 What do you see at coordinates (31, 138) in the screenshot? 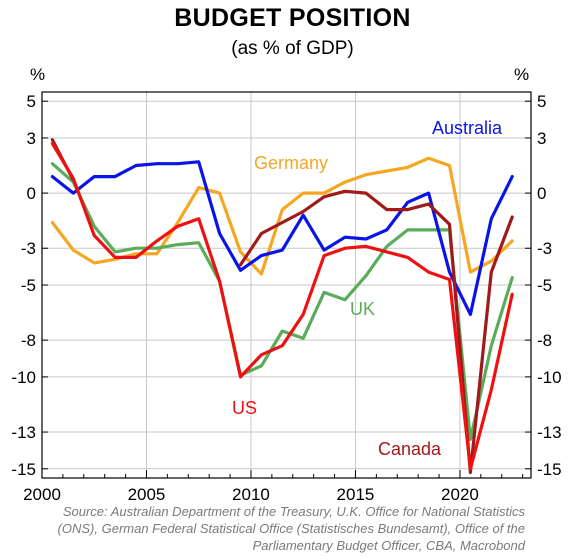
I see `y-tick-label-left: 3` at bounding box center [31, 138].